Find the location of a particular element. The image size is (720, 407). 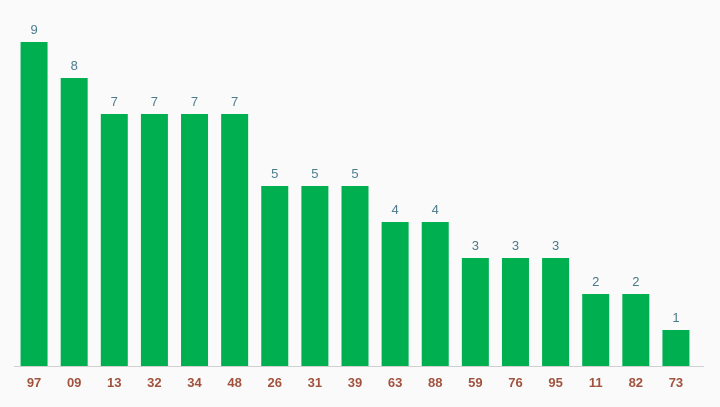

tick-label-48: 48 is located at coordinates (234, 382).